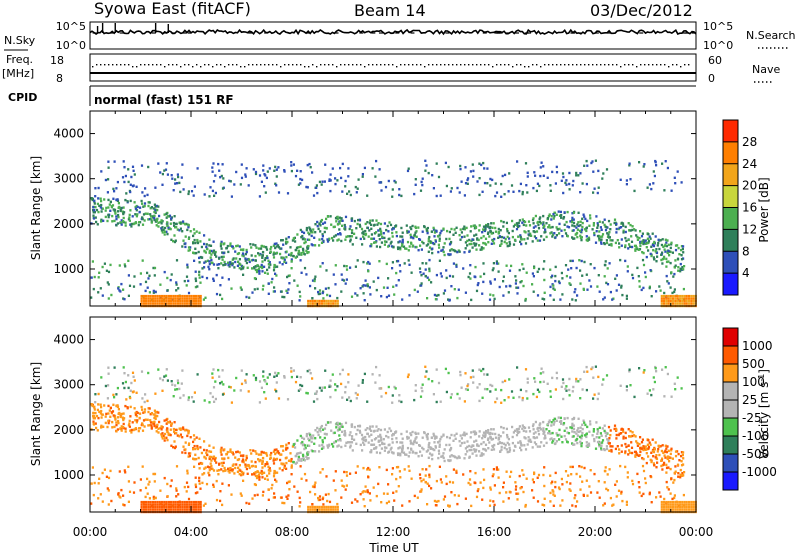 This screenshot has height=554, width=800. What do you see at coordinates (172, 9) in the screenshot?
I see `station-title: Syowa East (fitACF)` at bounding box center [172, 9].